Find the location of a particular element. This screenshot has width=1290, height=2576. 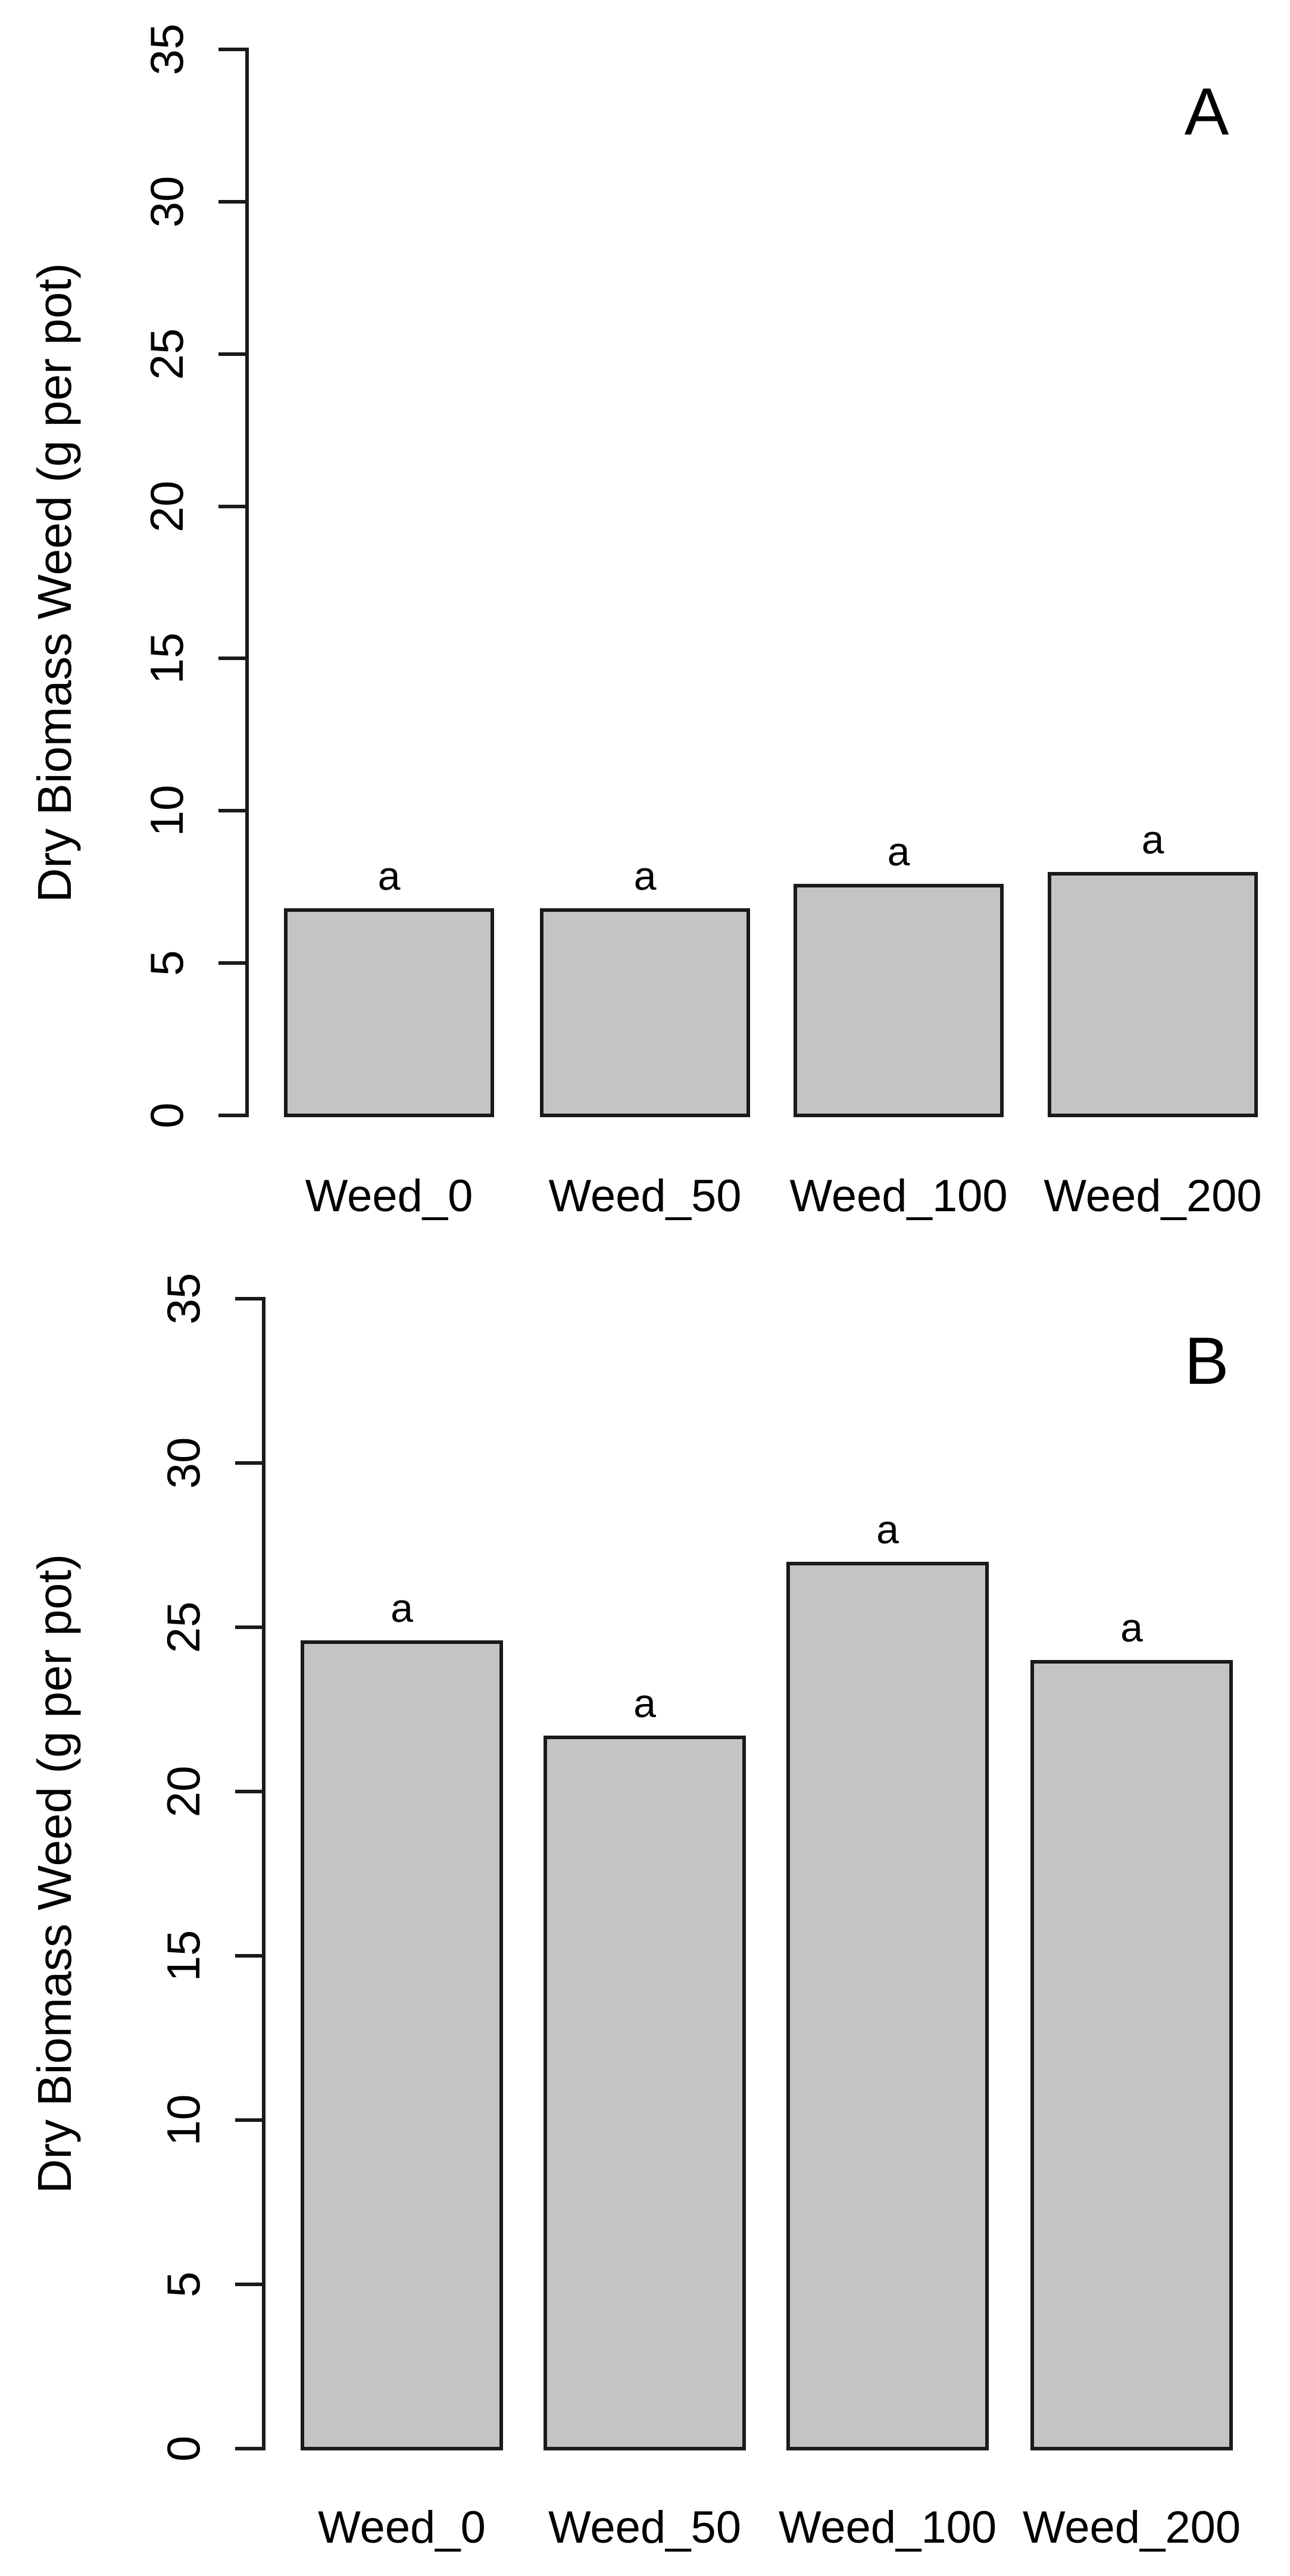

y-tick-label: 5 is located at coordinates (183, 2284).